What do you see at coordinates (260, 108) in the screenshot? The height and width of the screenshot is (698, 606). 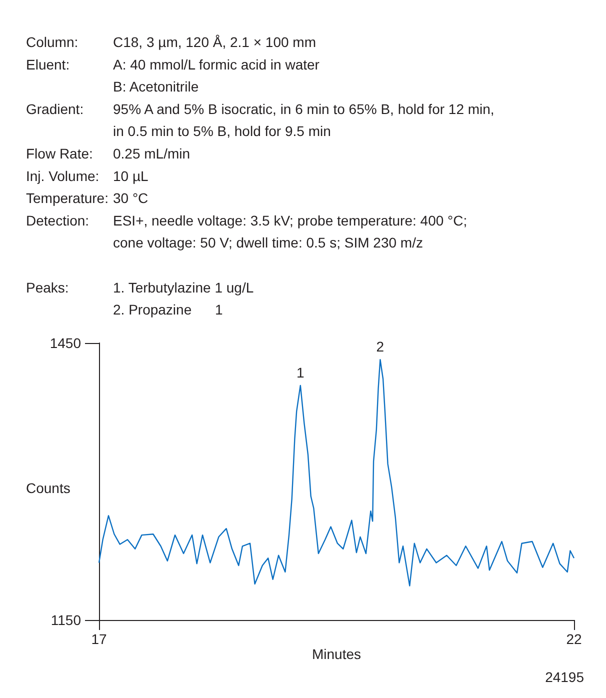 I see `text: Gradient: 95% A and 5% B isocratic, in 6 min to 65% B, hold for 12 min,` at bounding box center [260, 108].